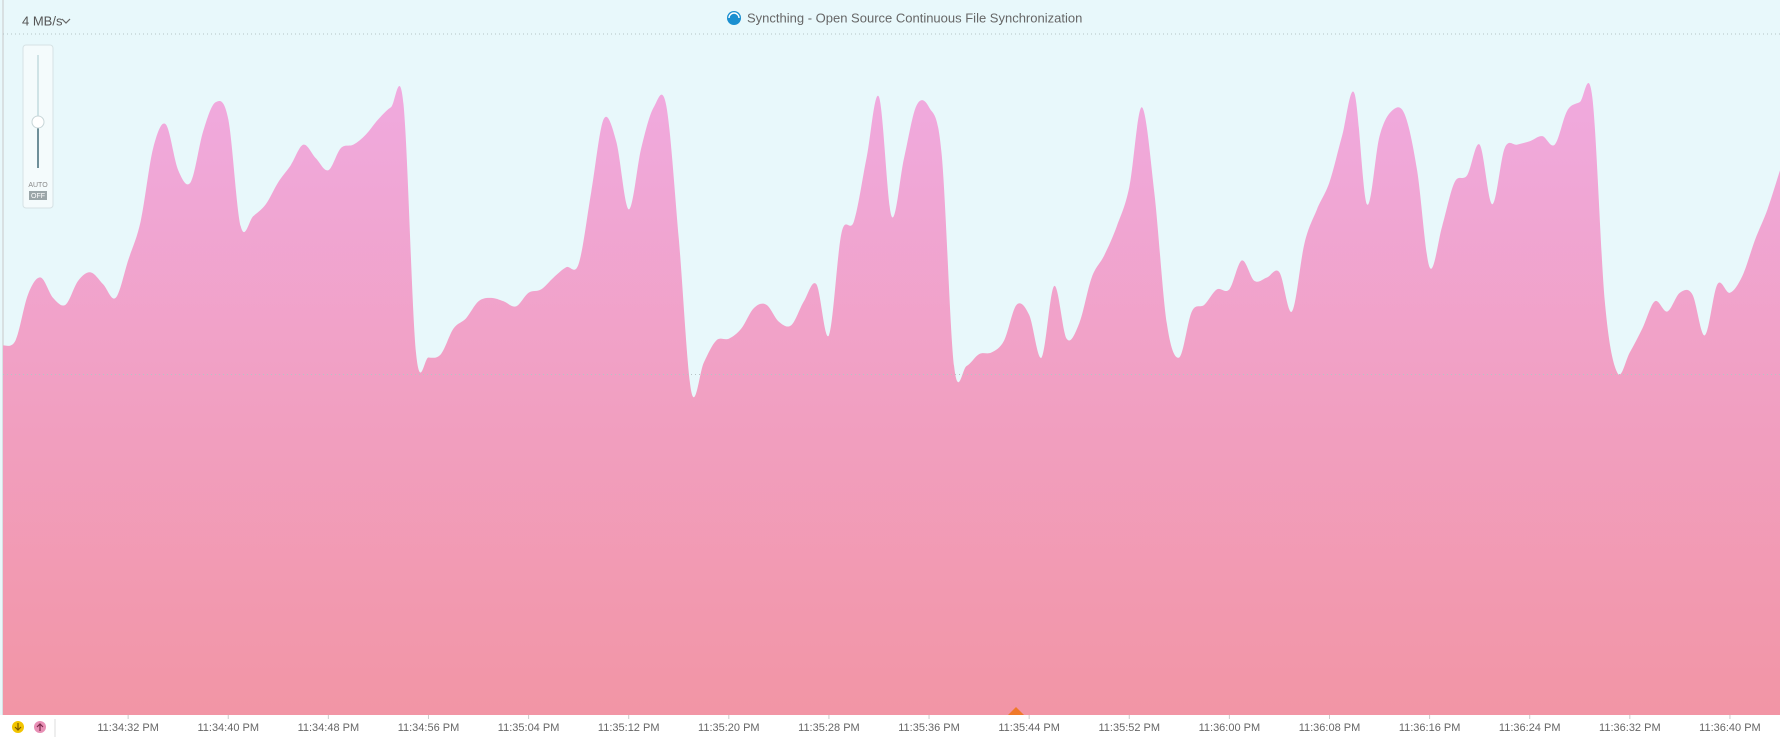  What do you see at coordinates (1029, 728) in the screenshot?
I see `x-tick-label: 11:35:44 PM` at bounding box center [1029, 728].